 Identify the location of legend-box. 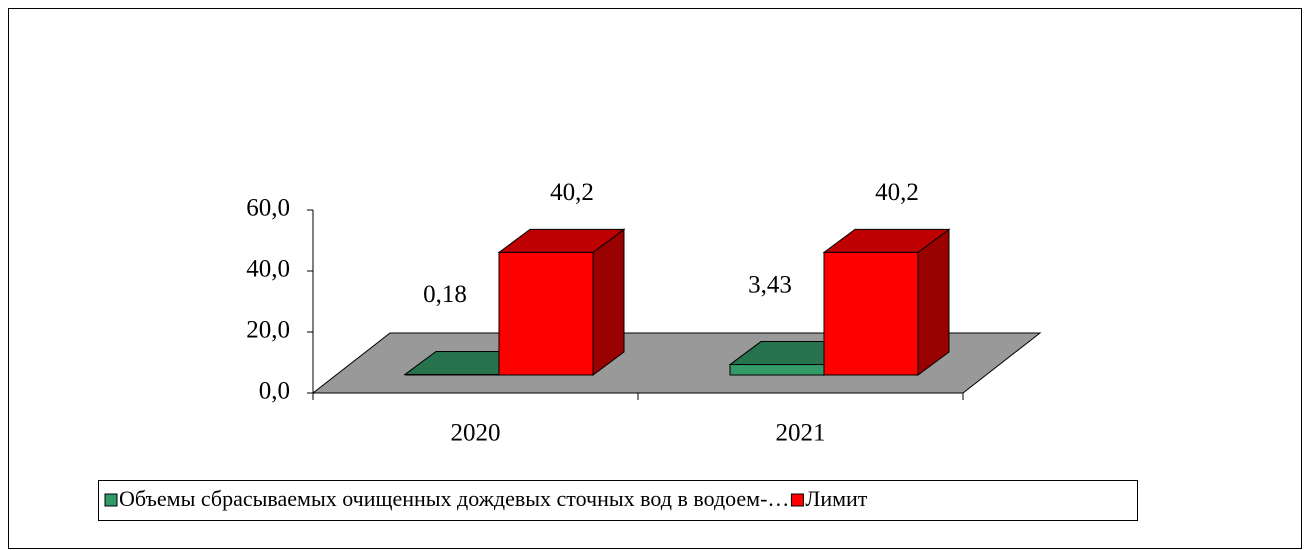
(618, 500).